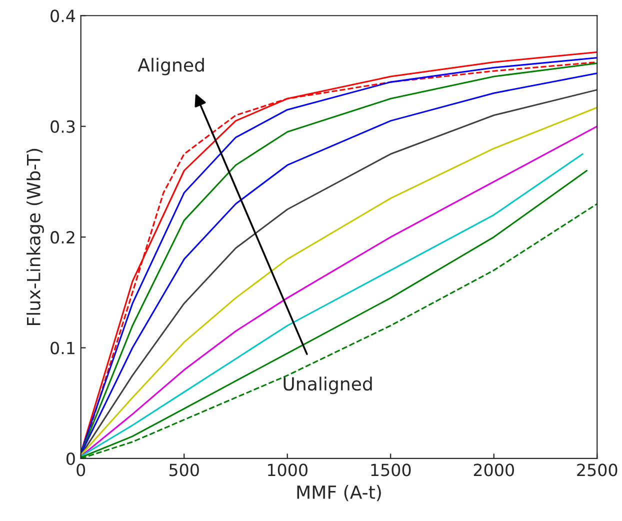 The height and width of the screenshot is (521, 622). What do you see at coordinates (288, 470) in the screenshot?
I see `x-tick-label: 1000` at bounding box center [288, 470].